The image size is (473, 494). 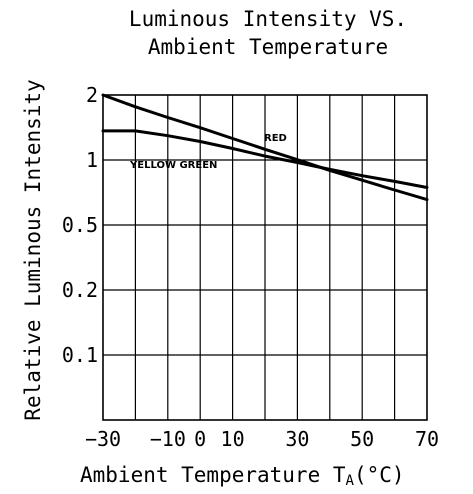 I want to click on y-tick-label: 2, so click(x=92, y=95).